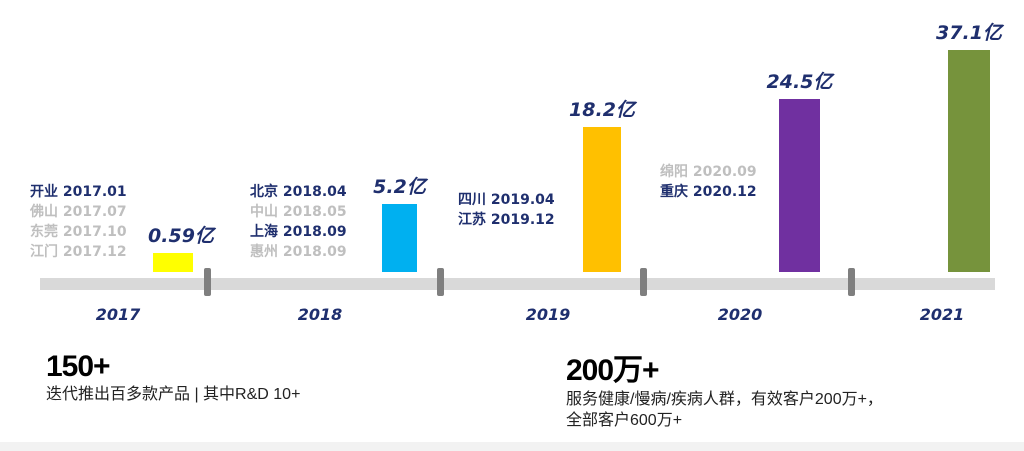  Describe the element at coordinates (298, 192) in the screenshot. I see `event-item: 北京 2018.04` at that location.